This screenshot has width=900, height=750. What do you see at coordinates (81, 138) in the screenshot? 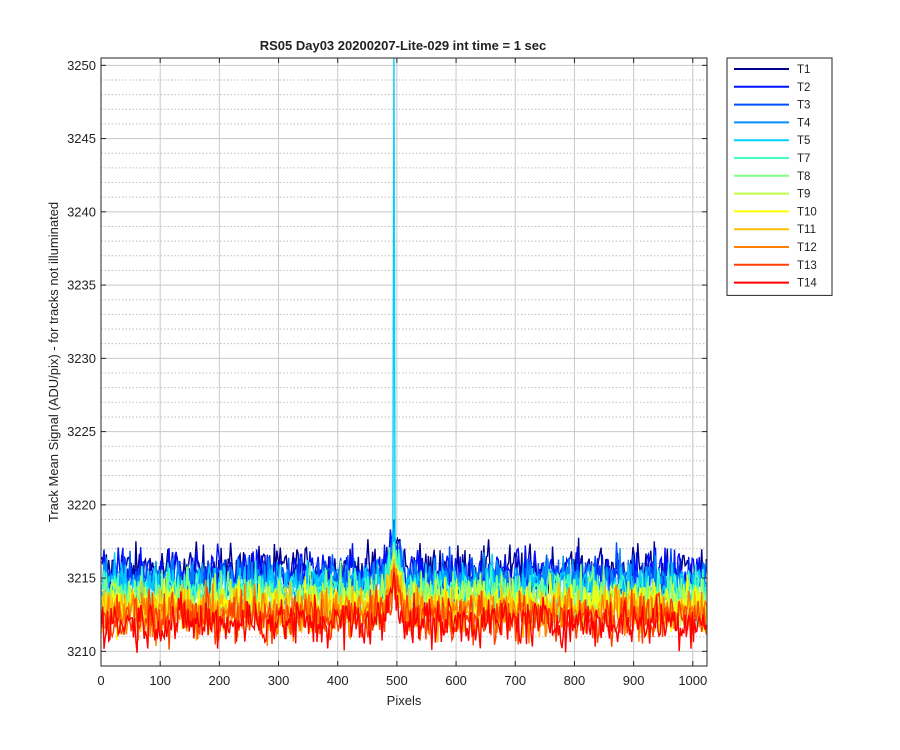
I see `y-tick-label: 3245` at bounding box center [81, 138].